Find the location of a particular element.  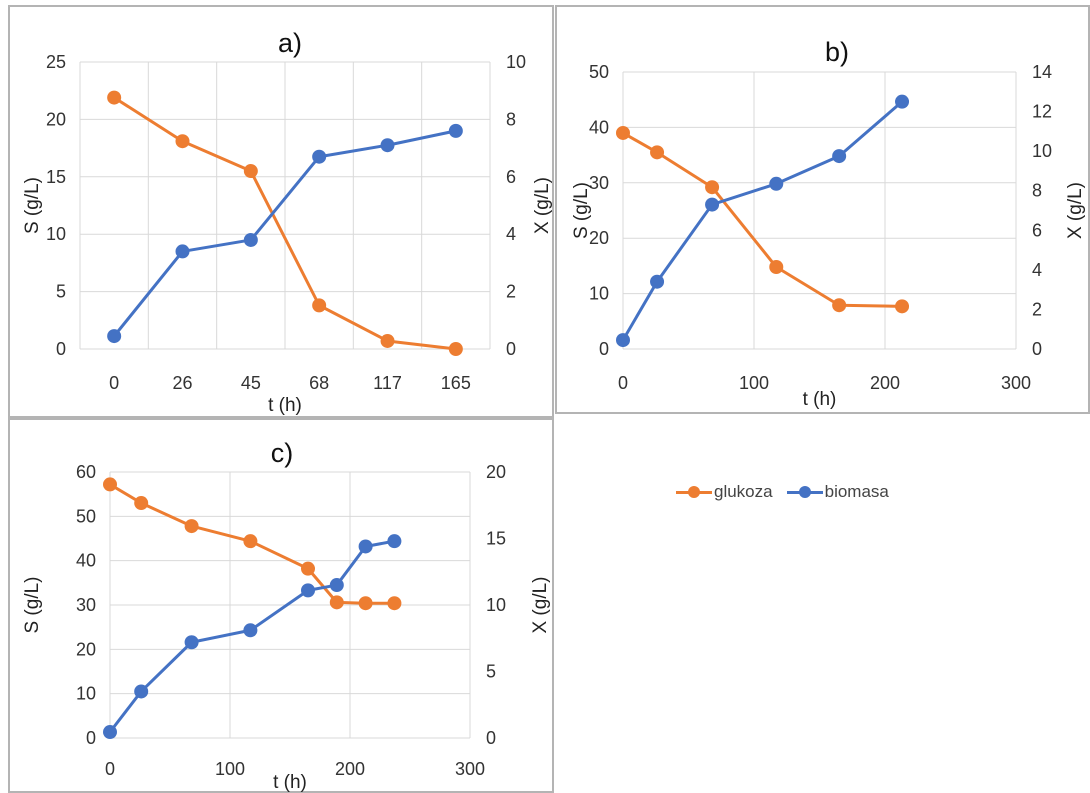

y2-tick-label: 12 is located at coordinates (1042, 112).